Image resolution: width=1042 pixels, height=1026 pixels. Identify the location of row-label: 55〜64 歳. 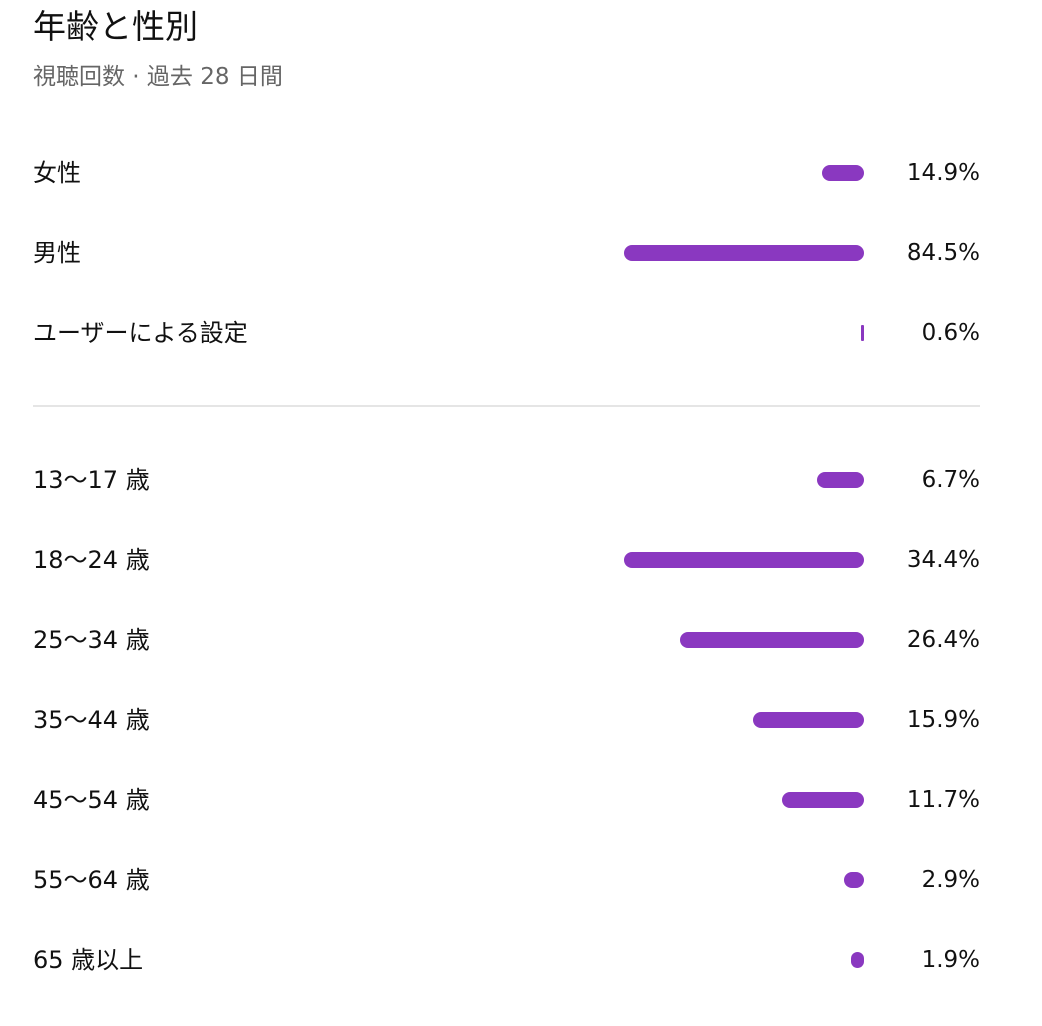
(91, 880).